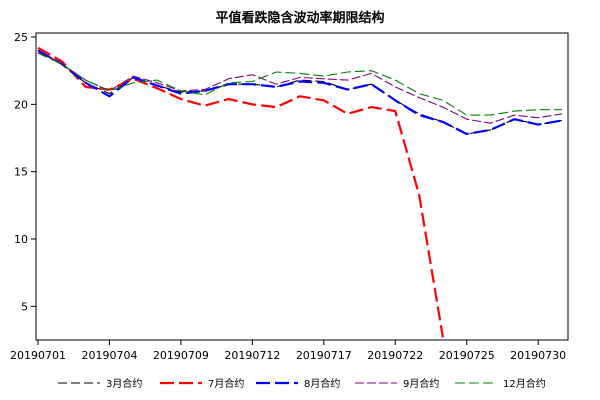 This screenshot has width=600, height=400. I want to click on y-tick-label: 25, so click(21, 37).